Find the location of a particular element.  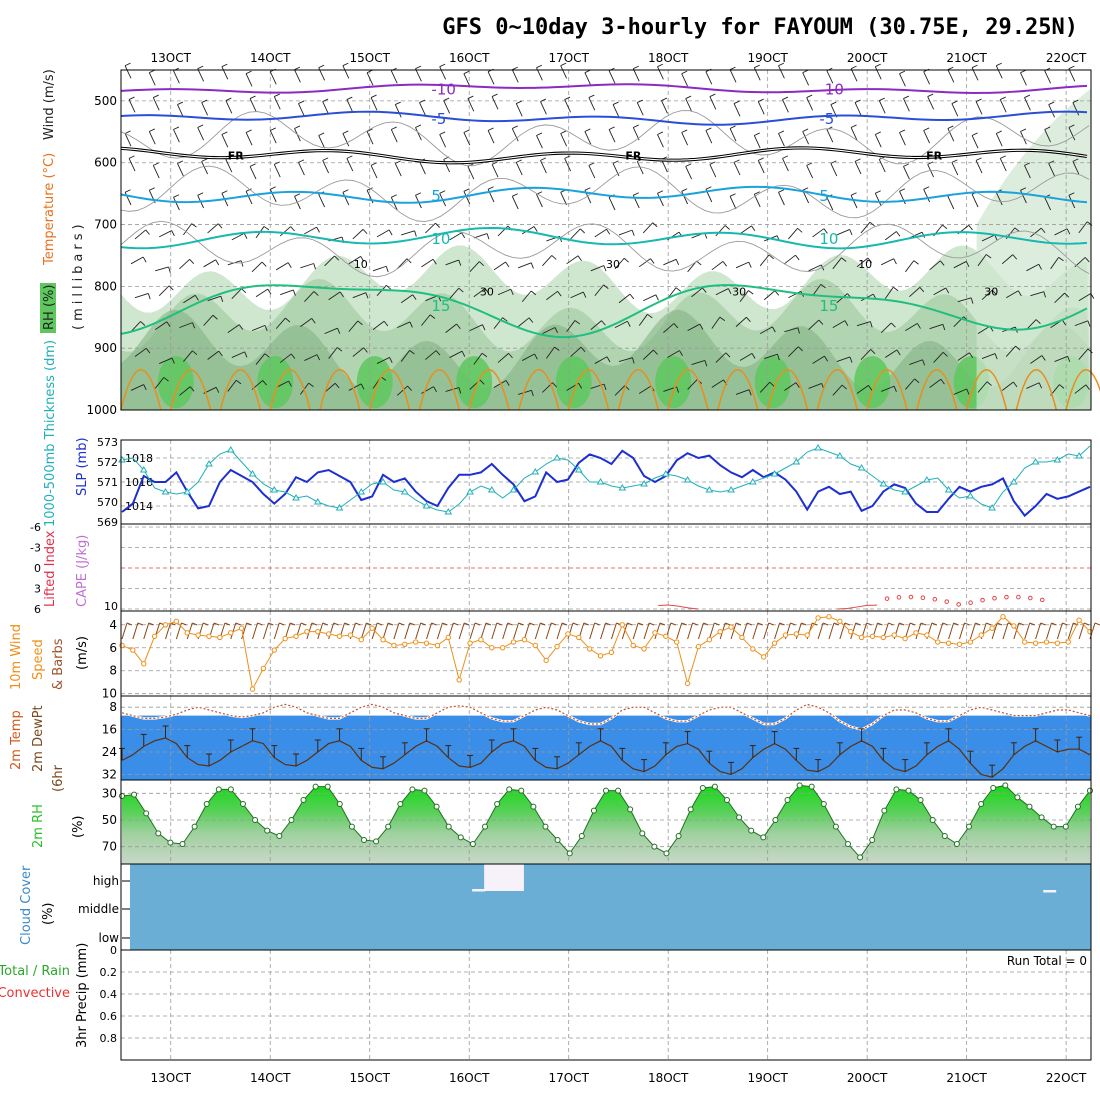

cape-label: CAPE (J/kg) is located at coordinates (82, 571).